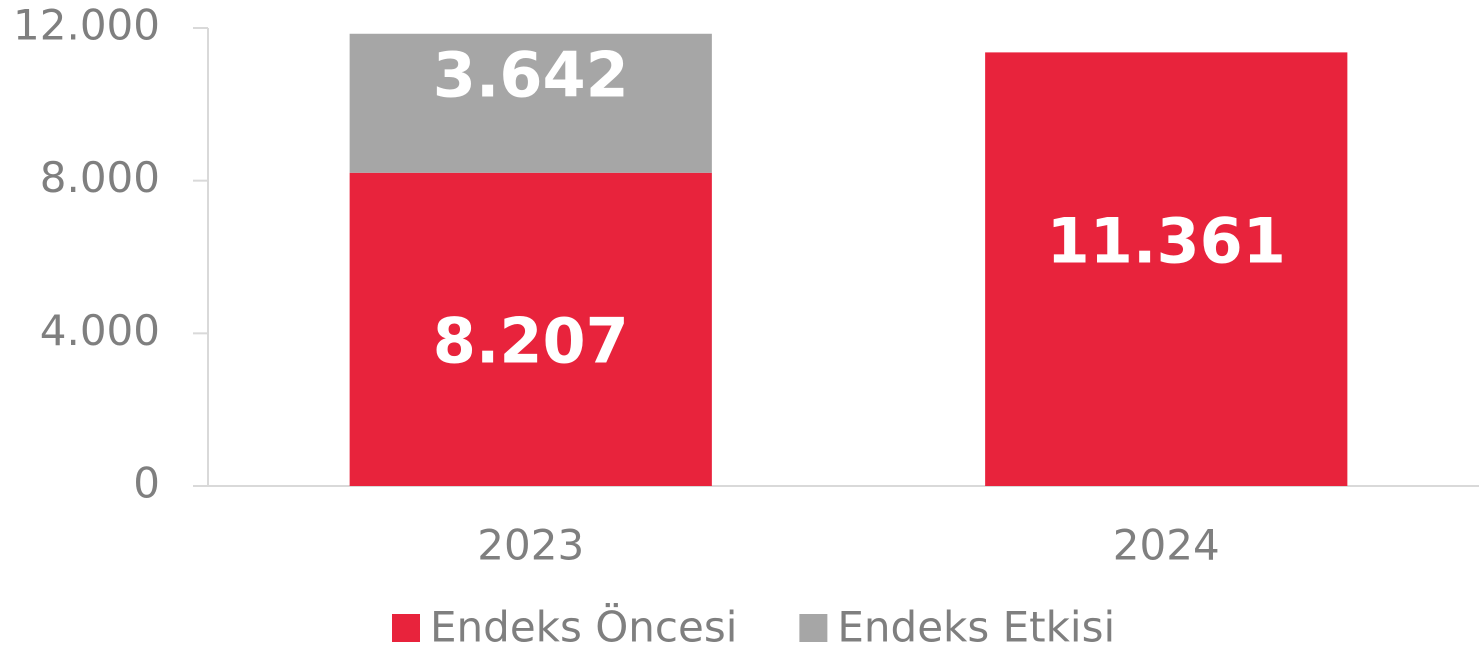  I want to click on x-tick-label: 2024, so click(1166, 545).